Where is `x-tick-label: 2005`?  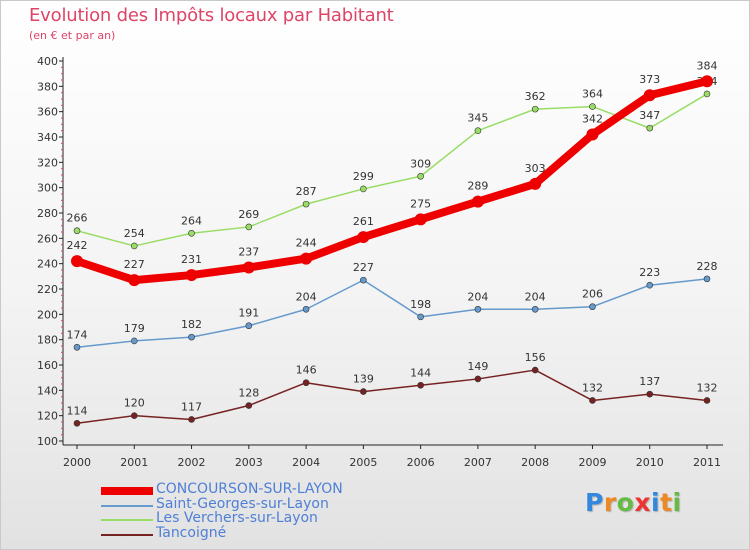
x-tick-label: 2005 is located at coordinates (363, 462).